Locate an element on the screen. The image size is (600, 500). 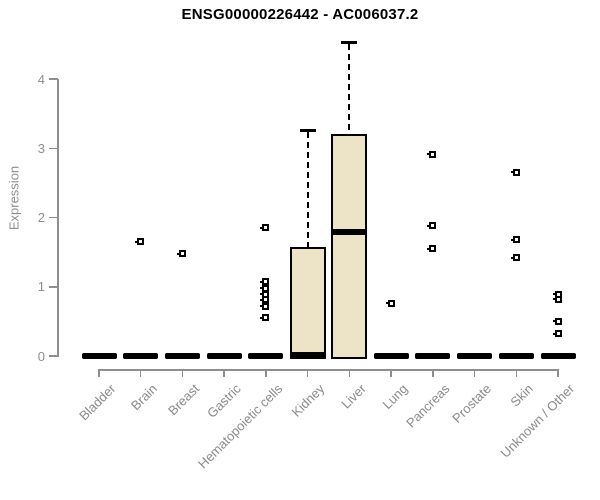
x-tick-label-bladder: Bladder is located at coordinates (97, 402).